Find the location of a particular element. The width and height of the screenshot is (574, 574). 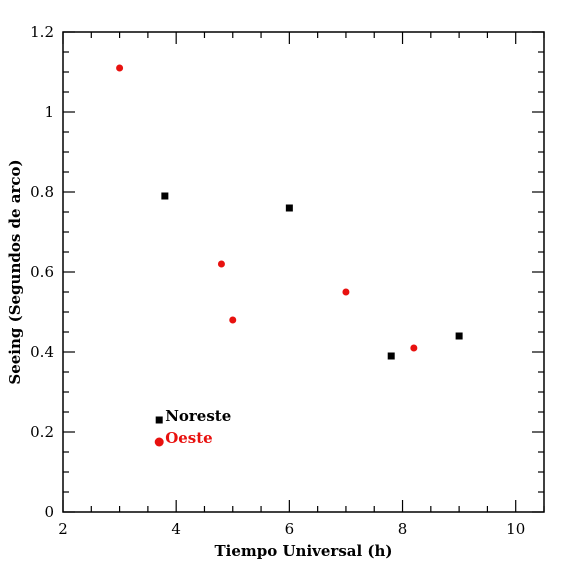

x-tick-label: 6 is located at coordinates (290, 529).